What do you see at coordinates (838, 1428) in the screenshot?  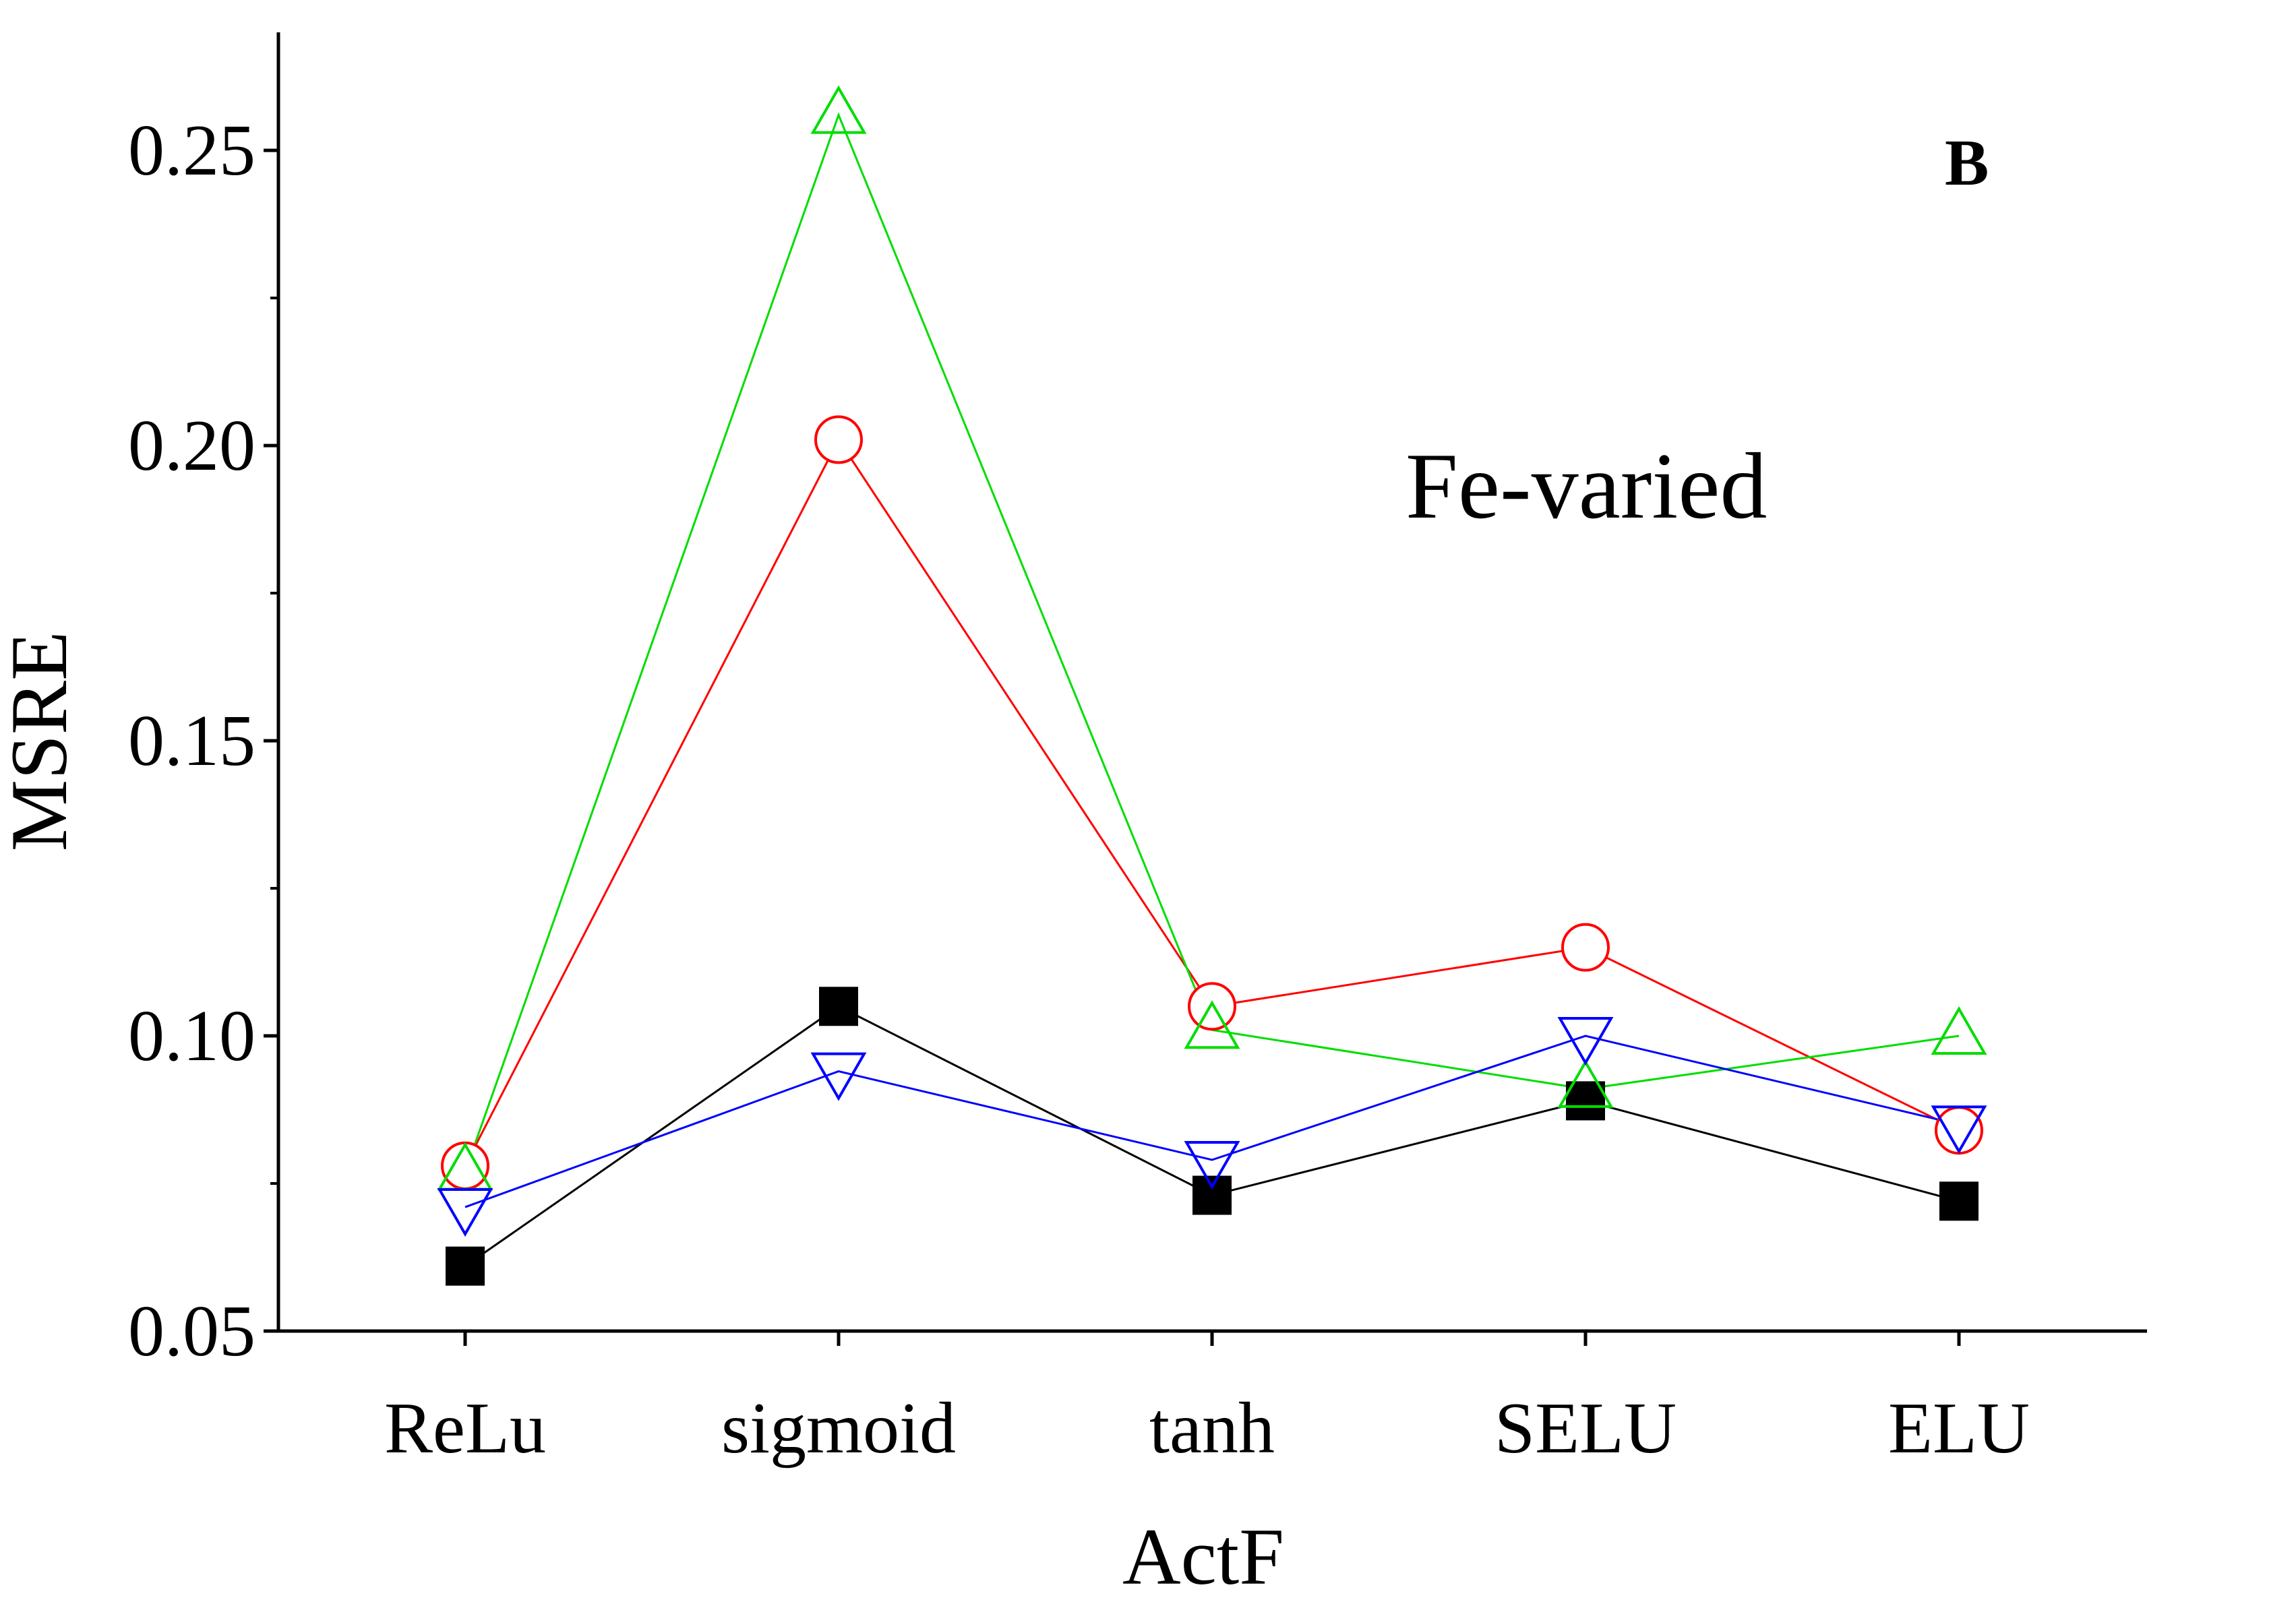 I see `x-tick-label: sigmoid` at bounding box center [838, 1428].